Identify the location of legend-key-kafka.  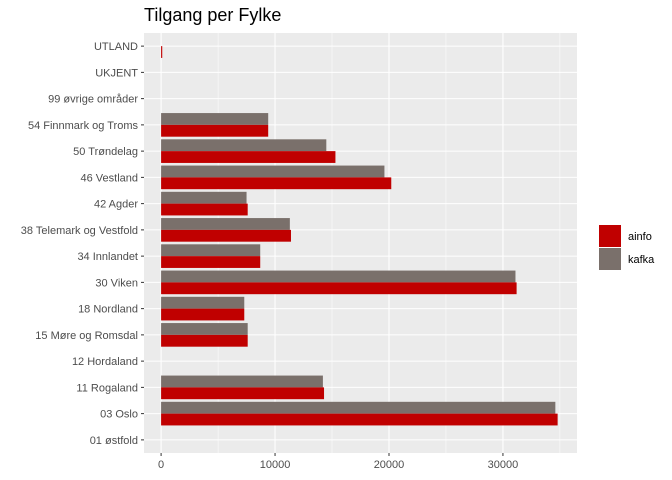
(610, 259).